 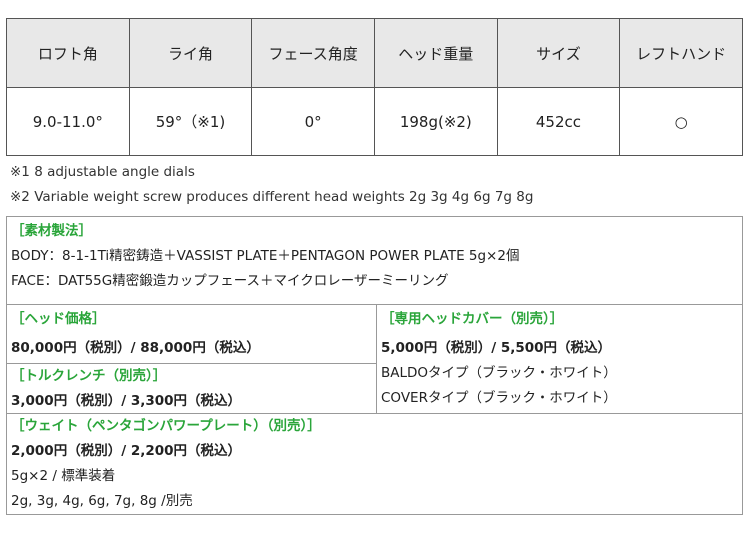 What do you see at coordinates (313, 121) in the screenshot?
I see `table-cell: 0°` at bounding box center [313, 121].